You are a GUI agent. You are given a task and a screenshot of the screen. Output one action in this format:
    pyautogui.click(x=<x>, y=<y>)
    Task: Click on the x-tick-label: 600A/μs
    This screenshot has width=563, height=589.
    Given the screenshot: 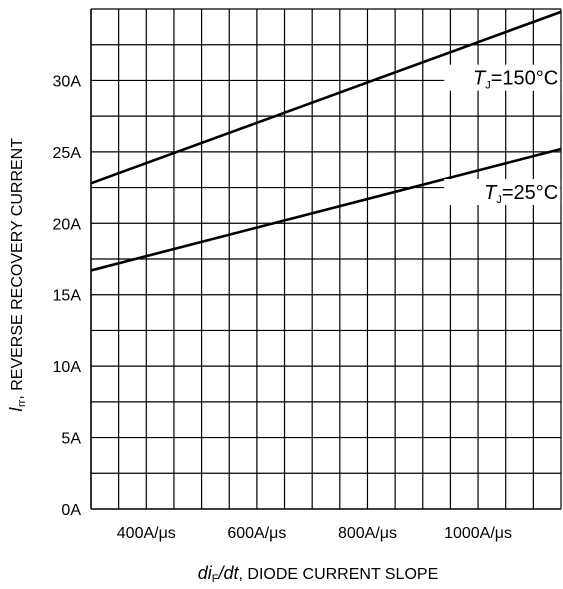 What is the action you would take?
    pyautogui.click(x=256, y=533)
    